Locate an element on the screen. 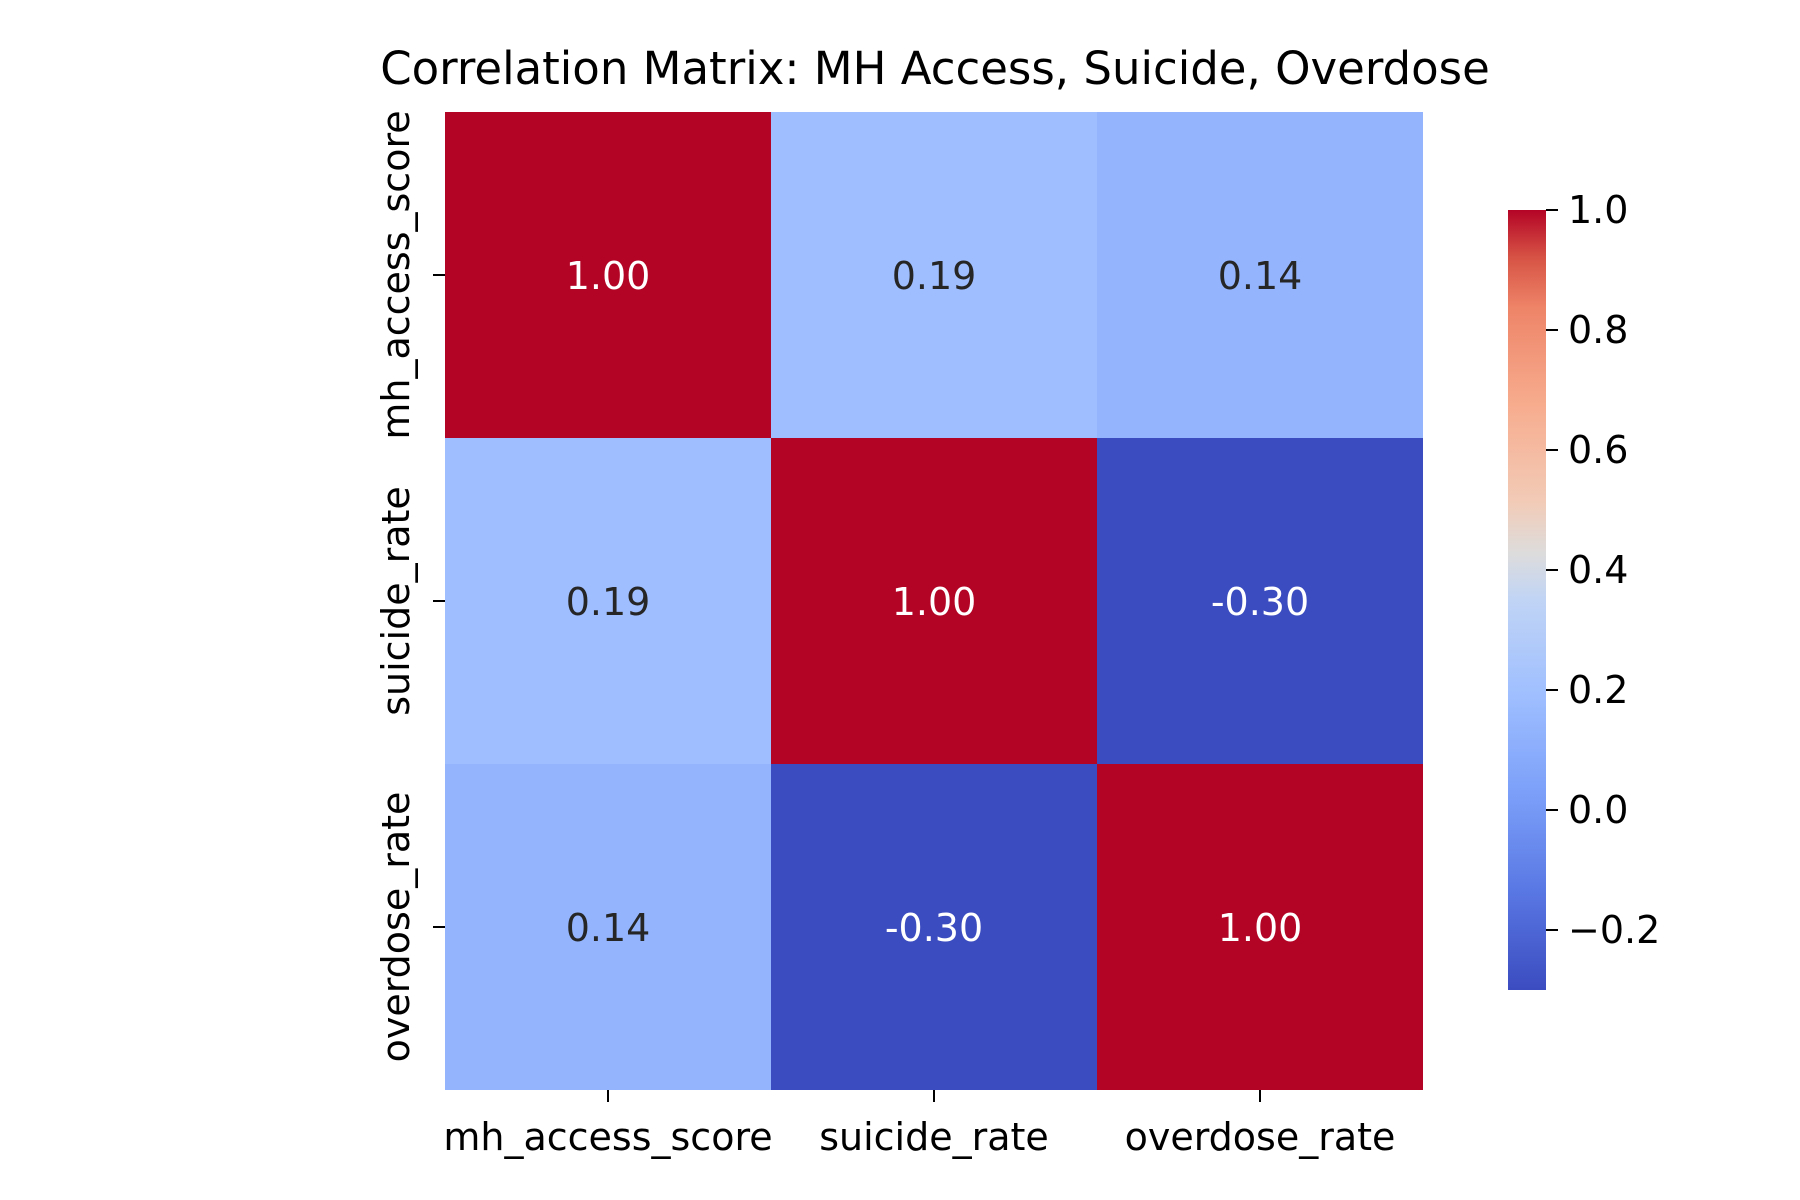 The image size is (1800, 1200). colorbar-tick-label: 0.6 is located at coordinates (1598, 450).